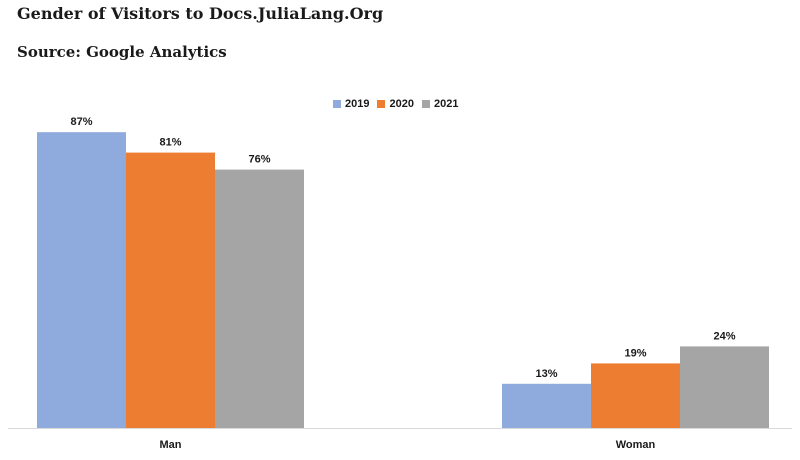 This screenshot has width=800, height=460. Describe the element at coordinates (381, 104) in the screenshot. I see `legend-swatch-2020` at that location.